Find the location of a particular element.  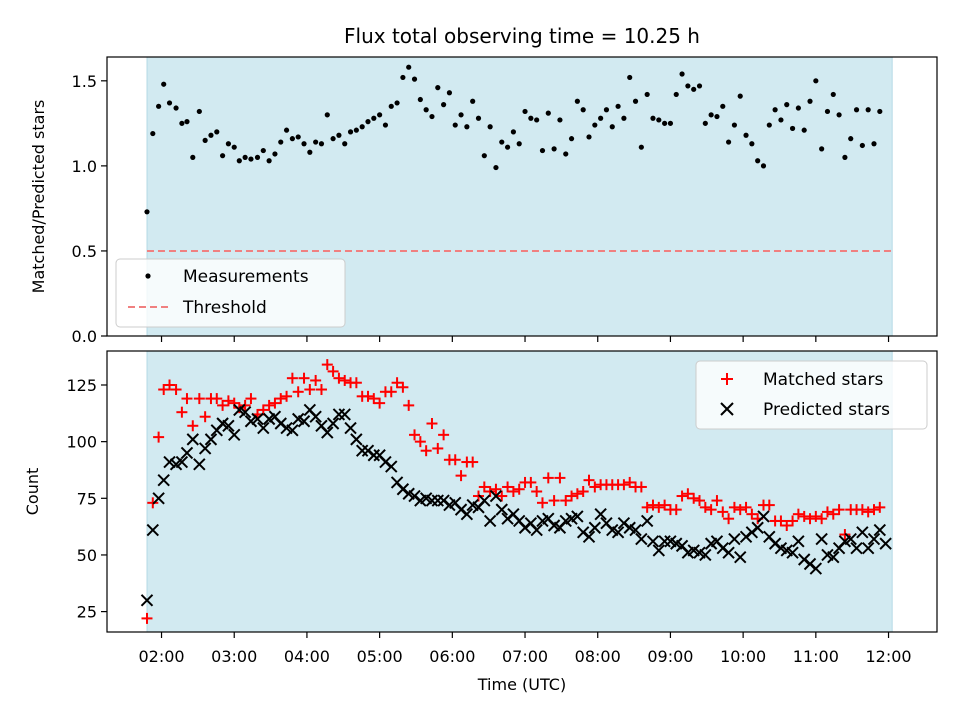

ratio-legend: Measurements Threshold is located at coordinates (230, 293).